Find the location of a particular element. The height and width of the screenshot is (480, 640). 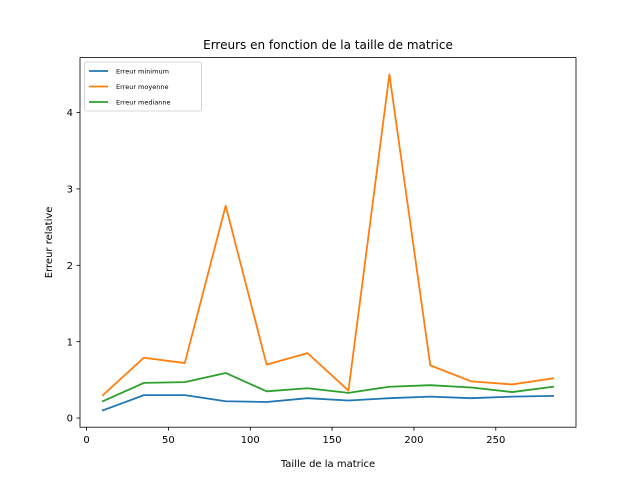

x-tick-label: 0 is located at coordinates (86, 440).